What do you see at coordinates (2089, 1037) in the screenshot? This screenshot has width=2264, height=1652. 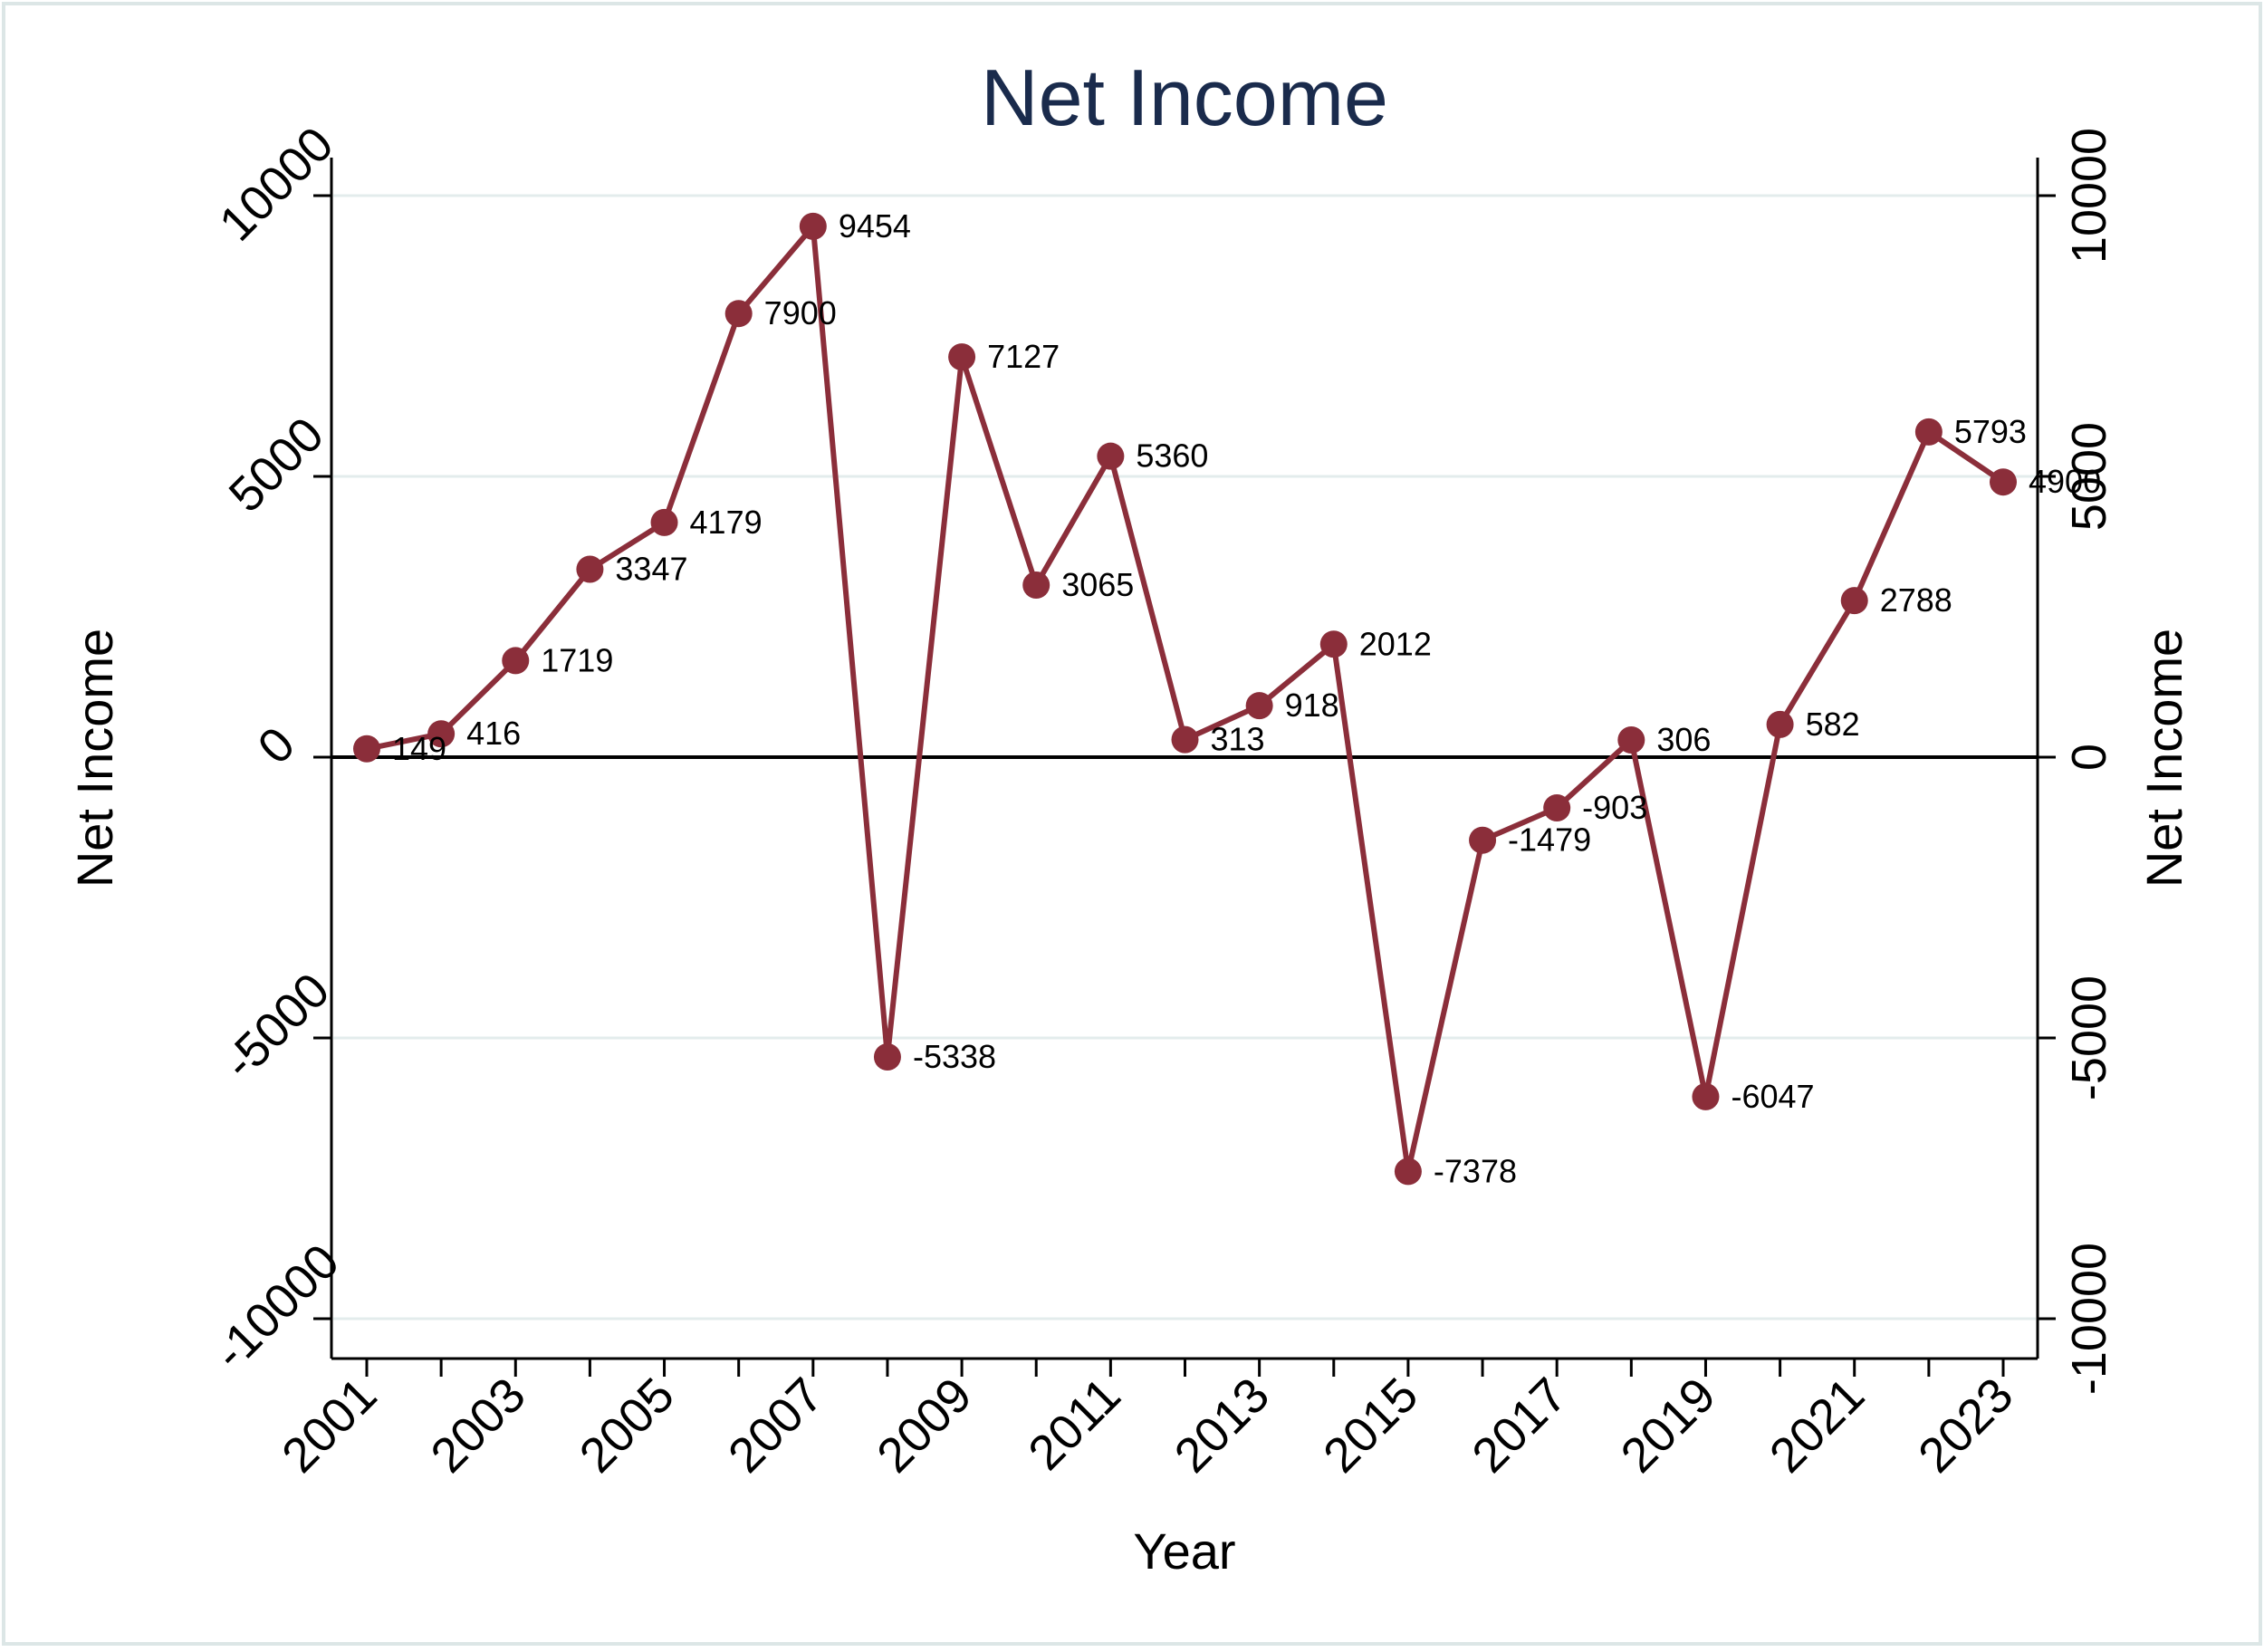 I see `right-y-tick-label: -5000` at bounding box center [2089, 1037].